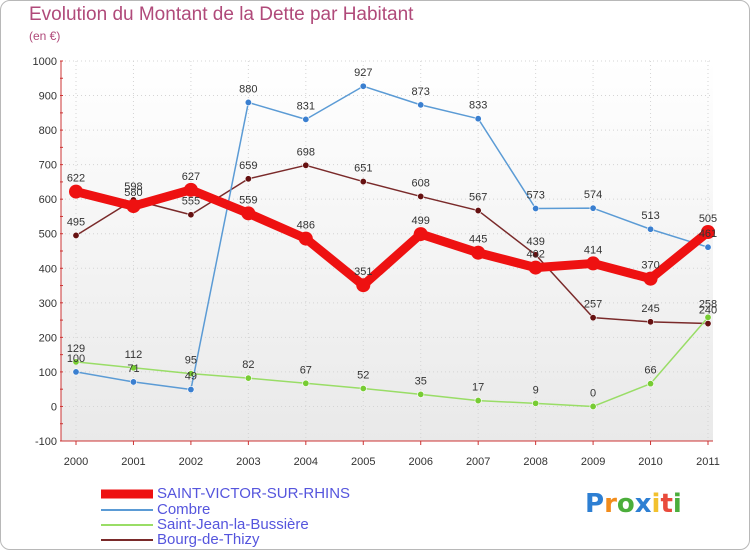 The height and width of the screenshot is (550, 750). I want to click on x-tick-label: 2010, so click(650, 462).